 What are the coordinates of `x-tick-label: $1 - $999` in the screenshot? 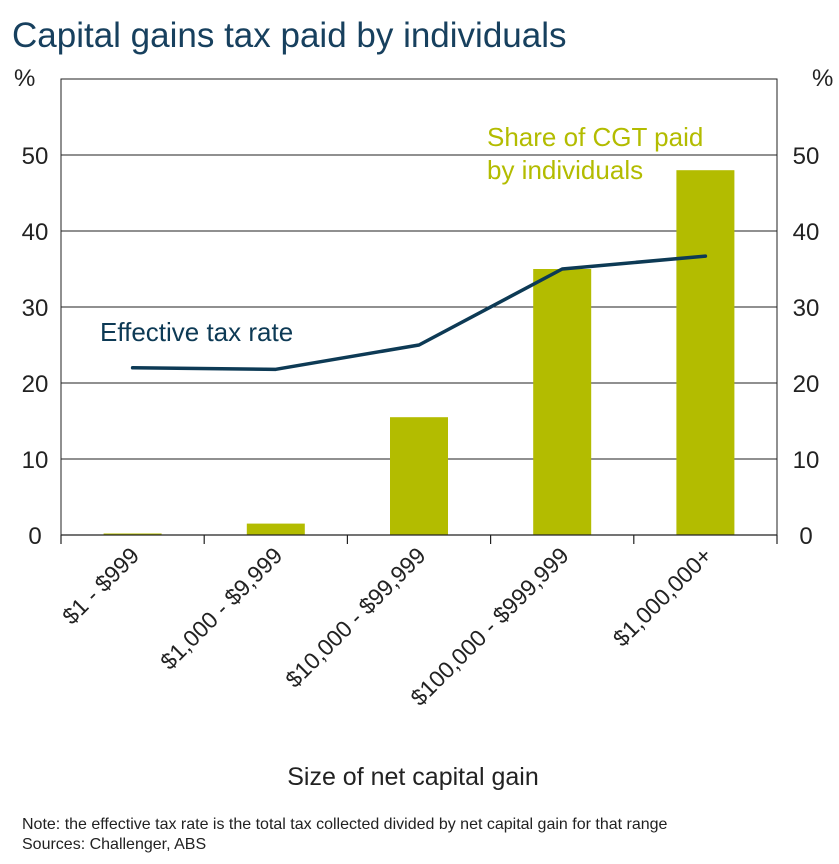 It's located at (100, 585).